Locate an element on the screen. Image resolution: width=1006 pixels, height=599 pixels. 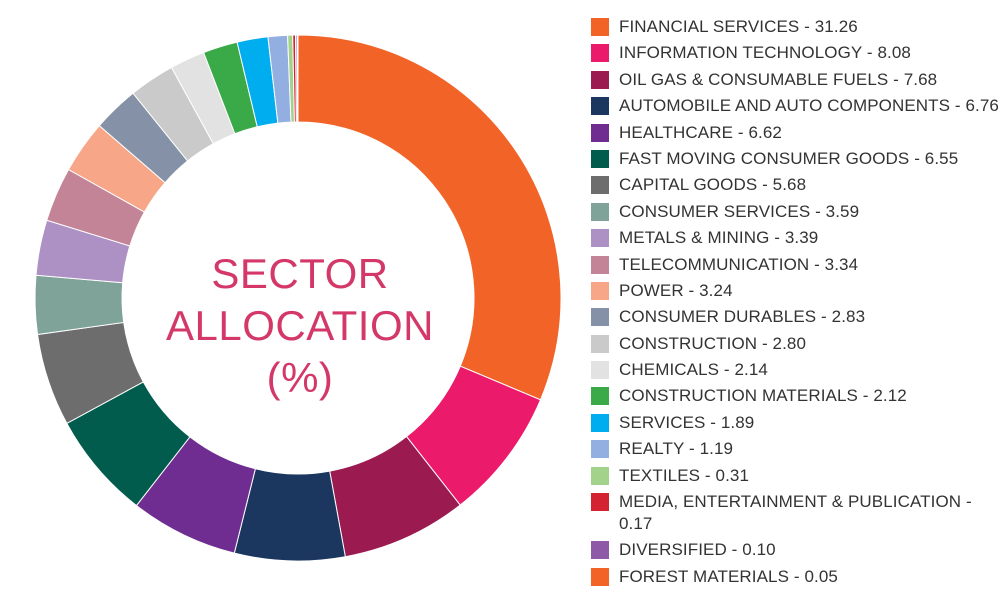
legend-item-15: CONSTRUCTION MATERIALS - 2.12 is located at coordinates (796, 396).